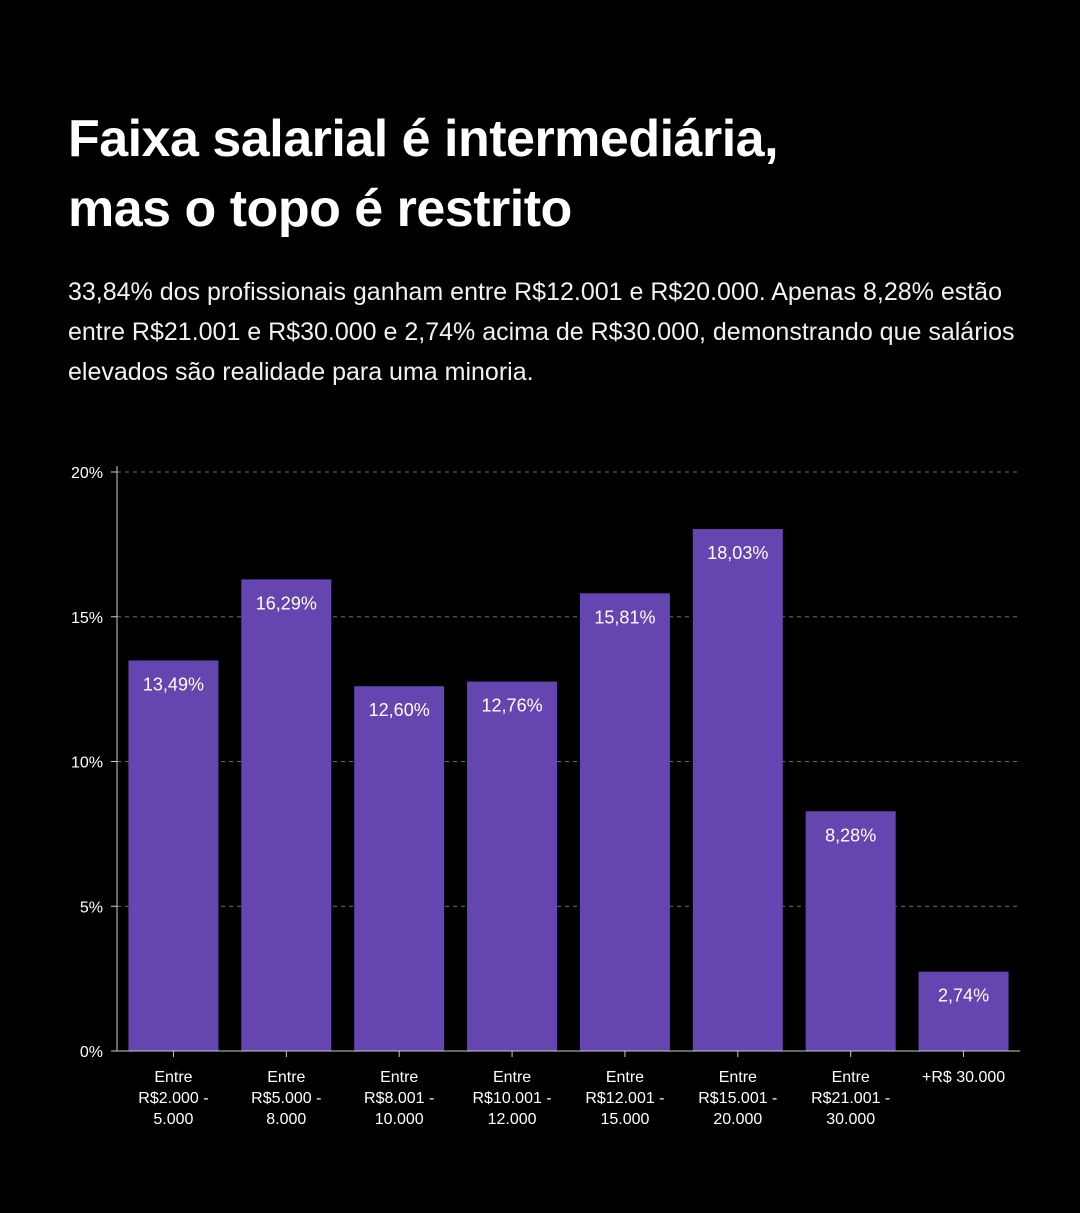  I want to click on x-tick-label-line: 12.000, so click(512, 1119).